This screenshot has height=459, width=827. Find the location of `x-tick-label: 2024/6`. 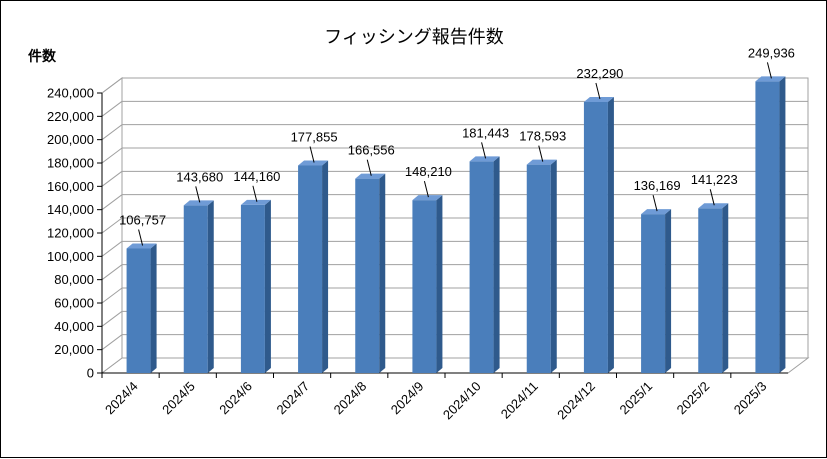

x-tick-label: 2024/6 is located at coordinates (235, 398).